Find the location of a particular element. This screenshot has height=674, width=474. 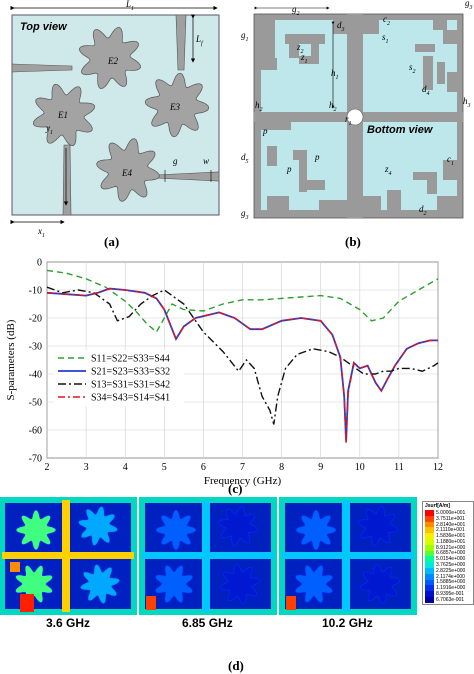

slot-pattern is located at coordinates (359, 115).